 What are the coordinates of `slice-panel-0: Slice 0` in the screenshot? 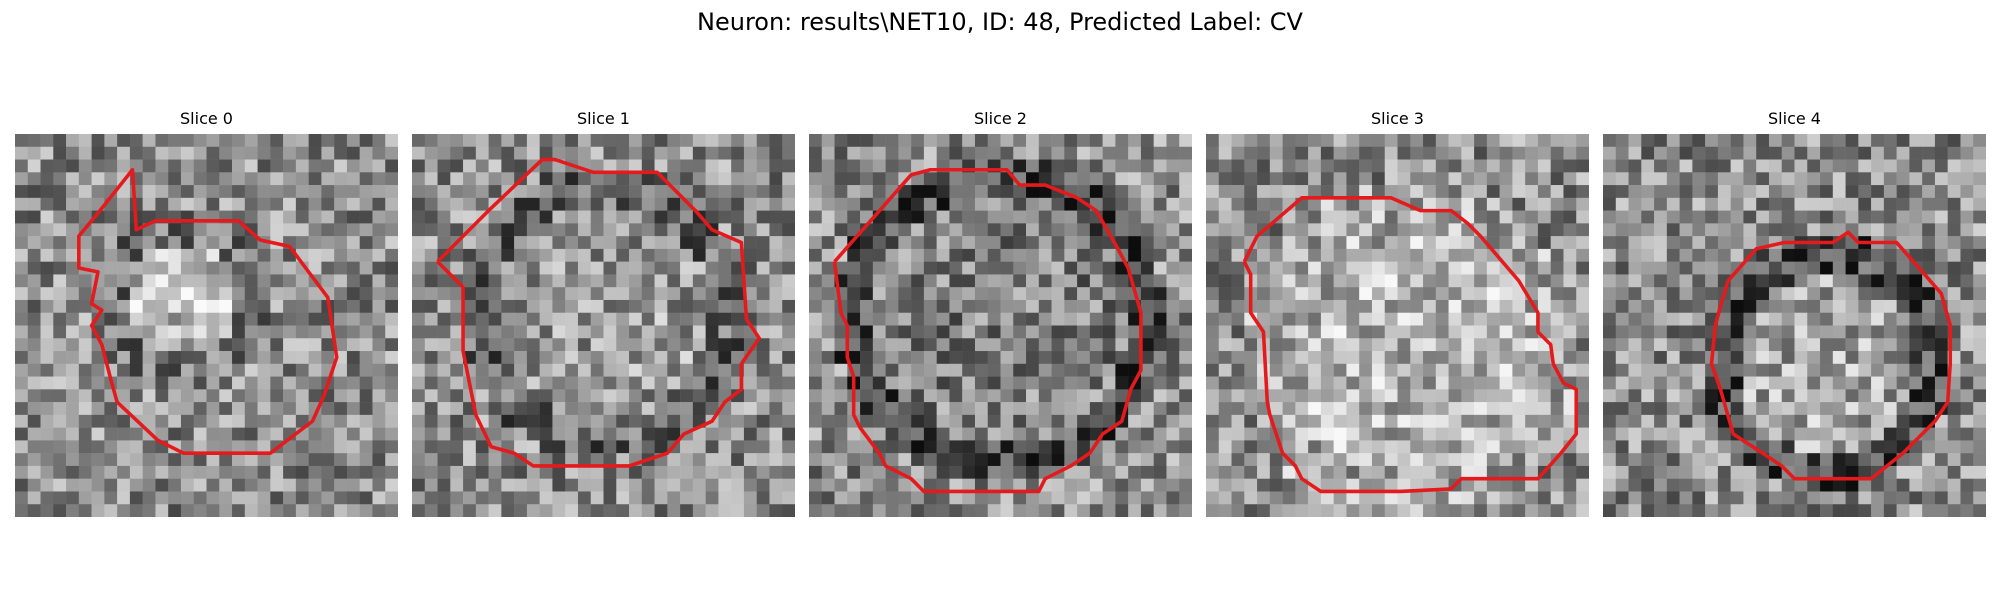 It's located at (206, 316).